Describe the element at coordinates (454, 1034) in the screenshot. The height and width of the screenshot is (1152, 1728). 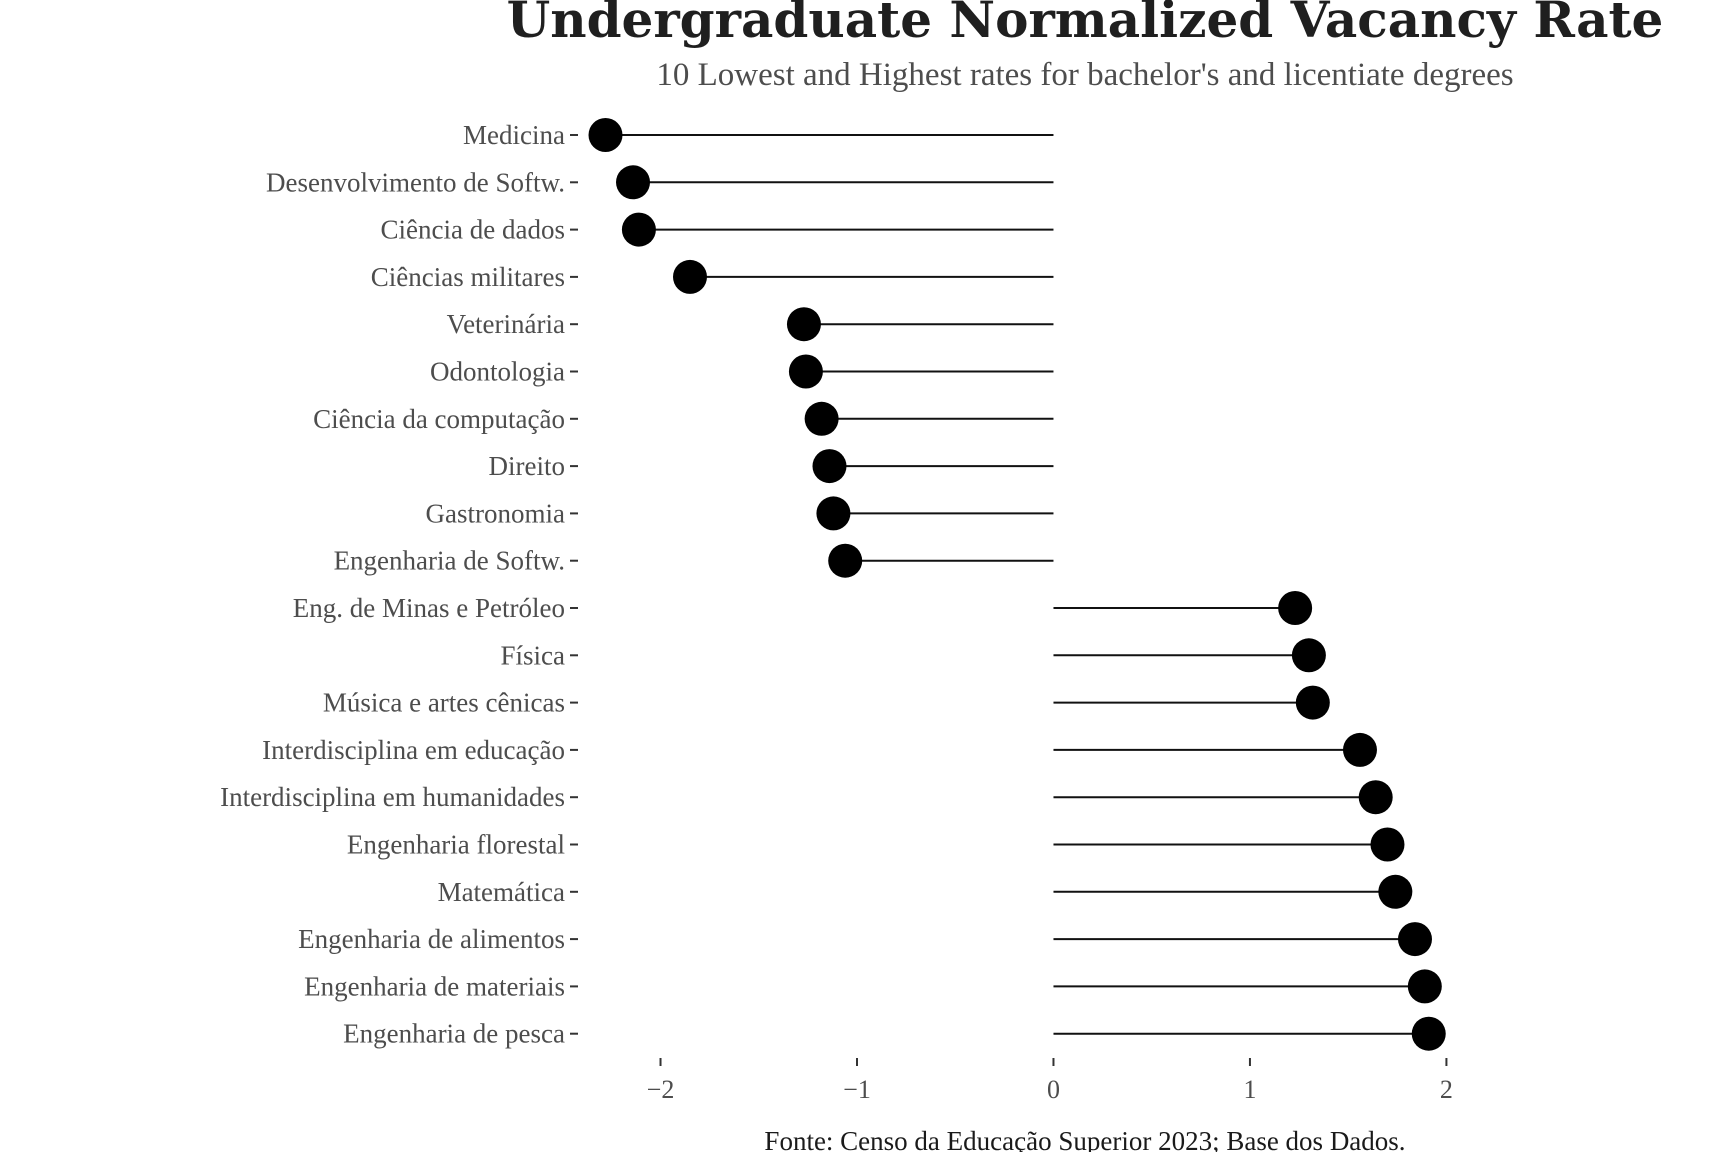
I see `y-tick-label-19: Engenharia de pesca` at that location.